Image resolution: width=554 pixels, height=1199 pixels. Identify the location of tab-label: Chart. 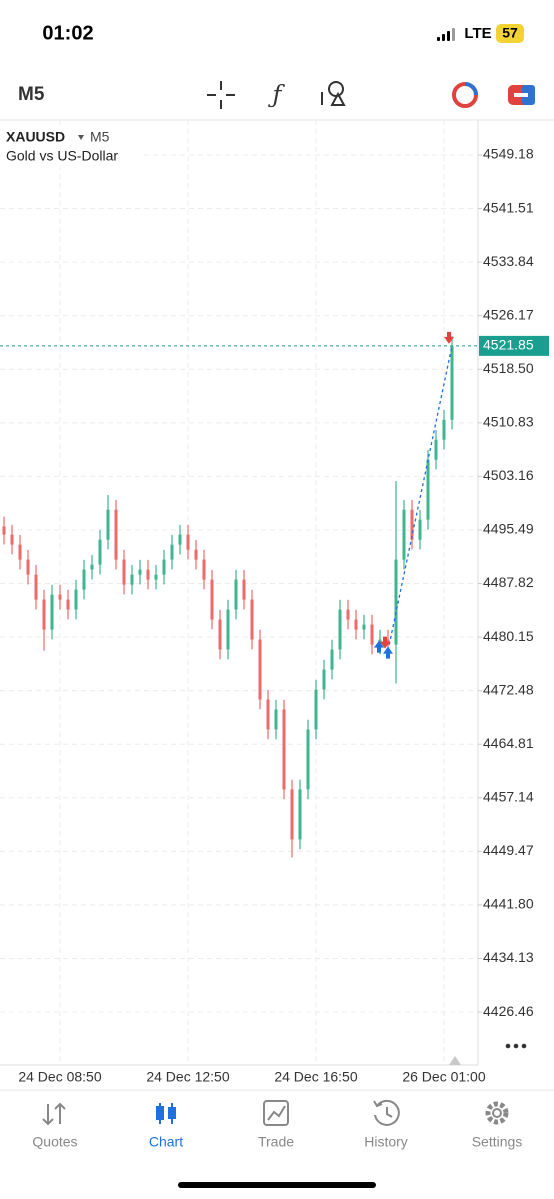
(166, 1142).